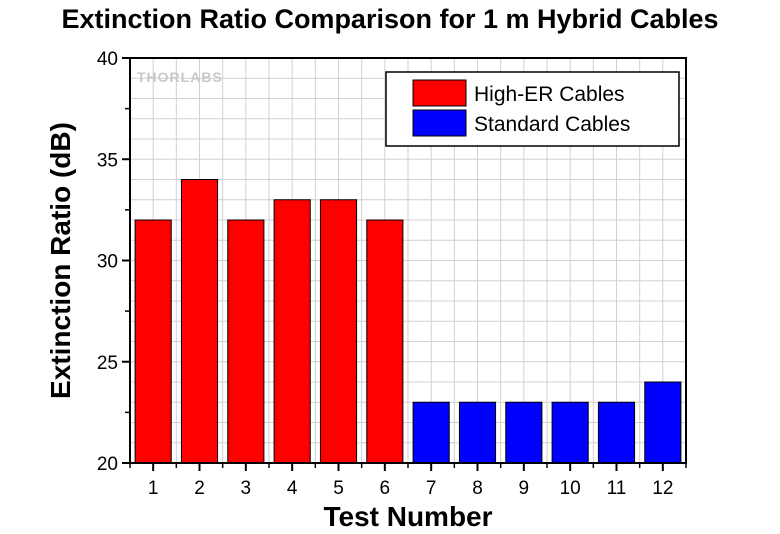  I want to click on x-tick-label: 2, so click(199, 488).